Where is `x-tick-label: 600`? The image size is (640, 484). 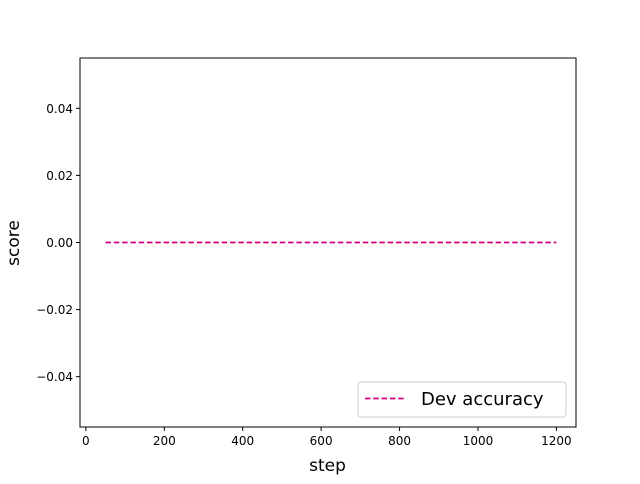 x-tick-label: 600 is located at coordinates (321, 441).